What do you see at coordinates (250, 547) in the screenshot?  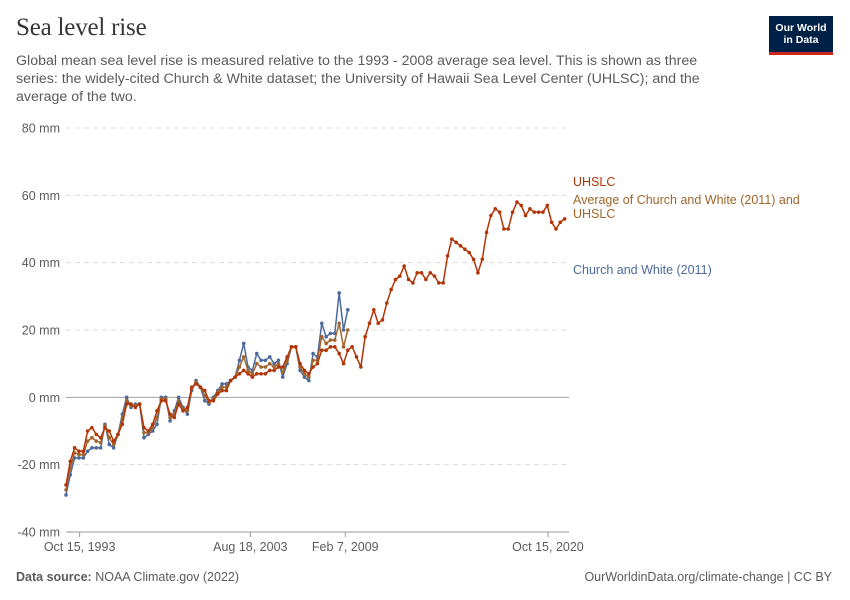 I see `x-tick-label: Aug 18, 2003` at bounding box center [250, 547].